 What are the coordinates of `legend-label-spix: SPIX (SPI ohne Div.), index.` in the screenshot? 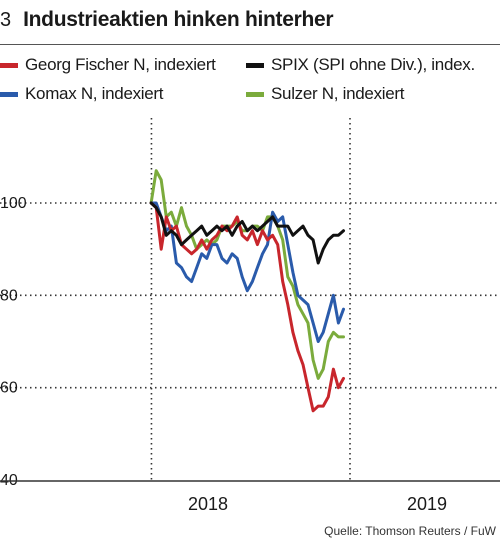 It's located at (373, 64).